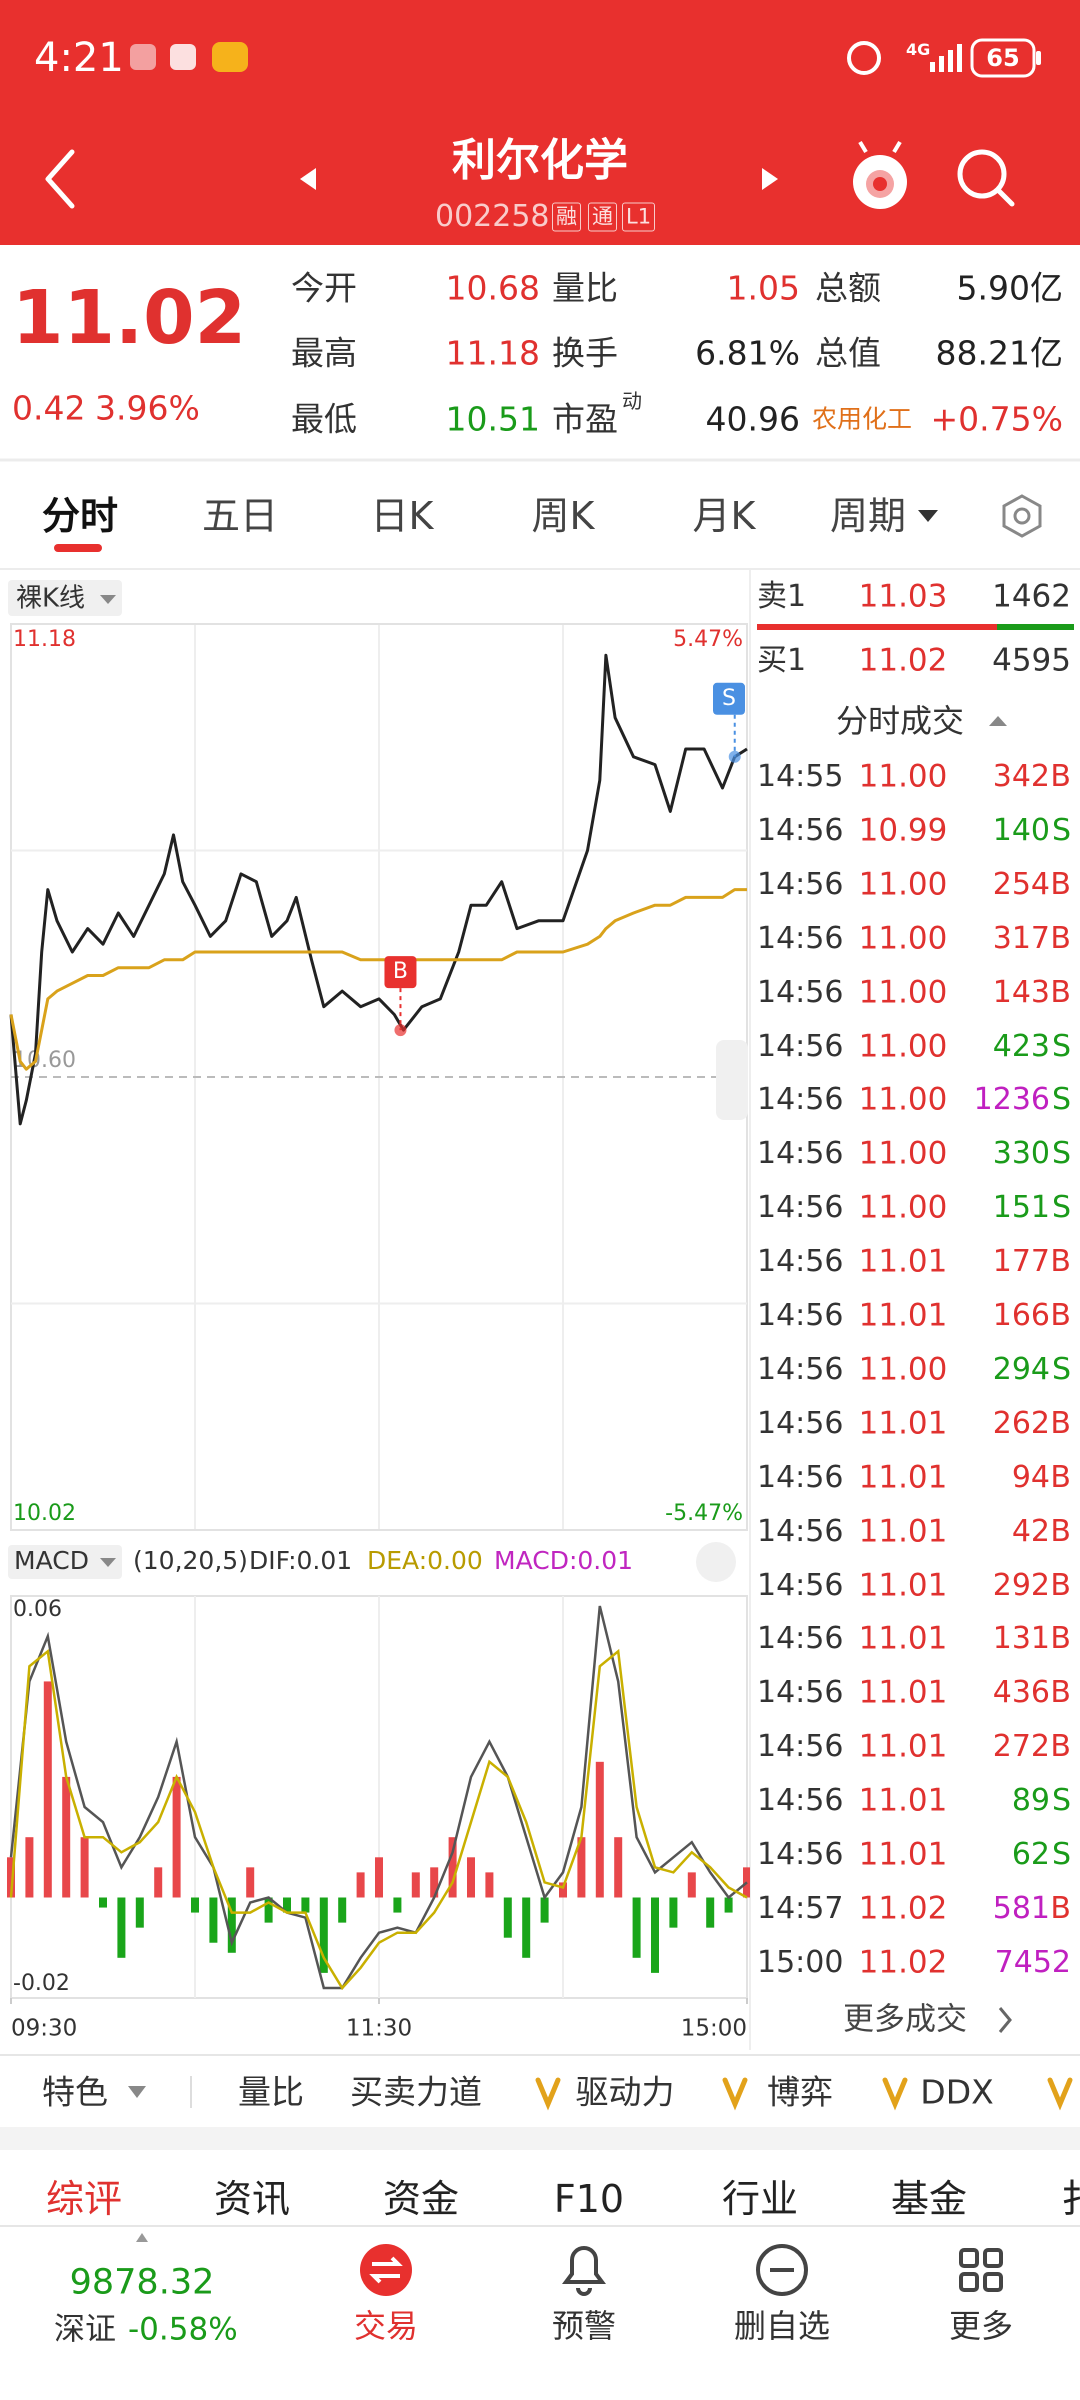  Describe the element at coordinates (60, 179) in the screenshot. I see `back-button` at that location.